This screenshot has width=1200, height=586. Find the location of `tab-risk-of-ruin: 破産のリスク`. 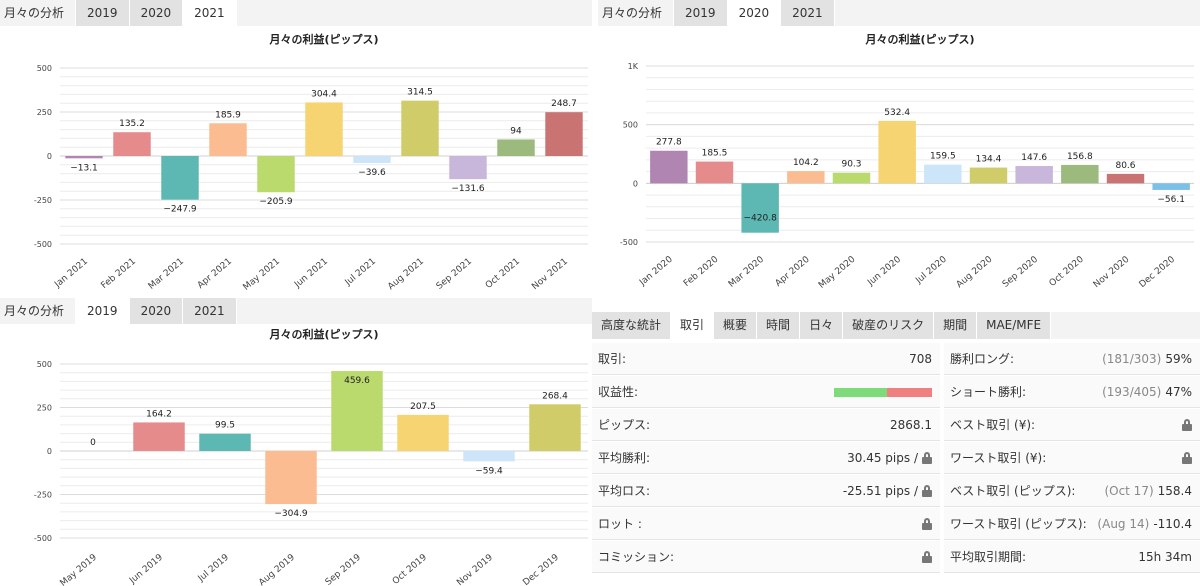

tab-risk-of-ruin: 破産のリスク is located at coordinates (889, 325).